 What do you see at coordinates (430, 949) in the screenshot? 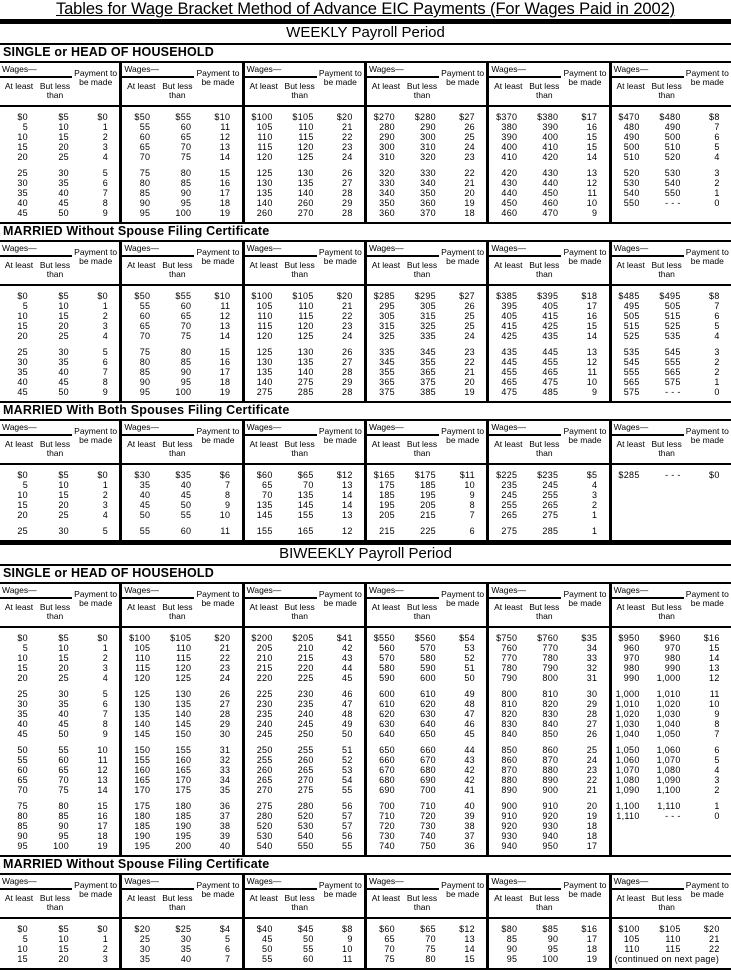
I see `cell-but-less-than: 75` at bounding box center [430, 949].